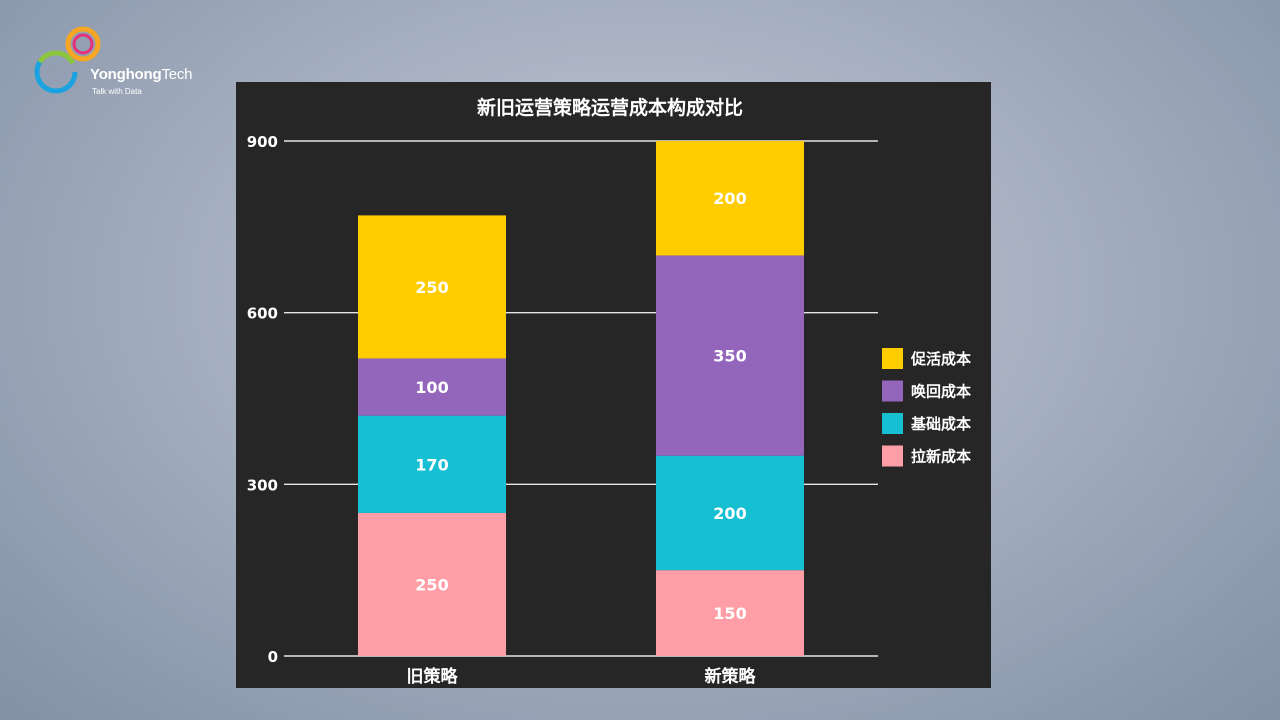 The width and height of the screenshot is (1280, 720). What do you see at coordinates (177, 74) in the screenshot?
I see `logo-brand-part2: Tech` at bounding box center [177, 74].